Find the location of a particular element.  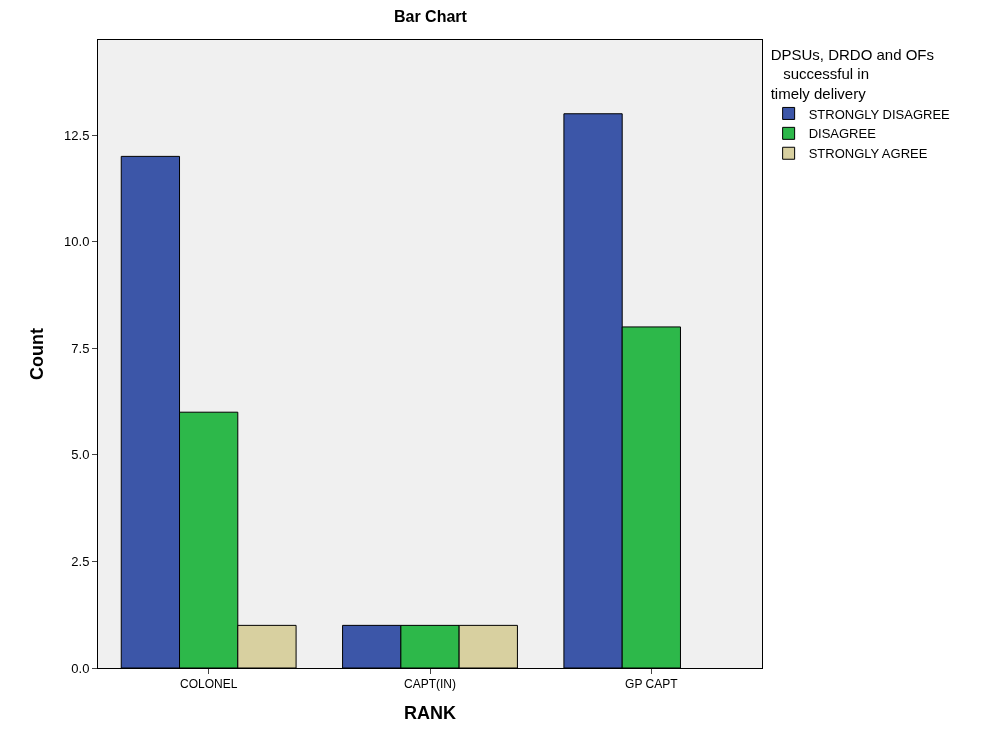

legend-label: STRONGLY AGREE is located at coordinates (868, 154).